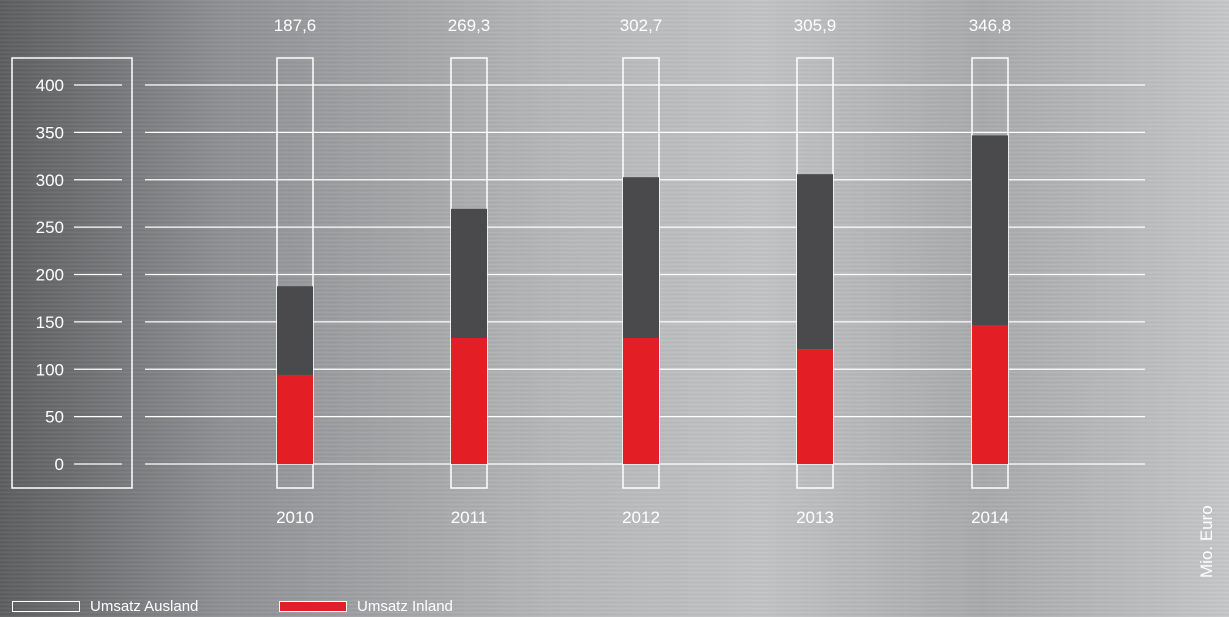  What do you see at coordinates (641, 517) in the screenshot?
I see `x-category-label: 2012` at bounding box center [641, 517].